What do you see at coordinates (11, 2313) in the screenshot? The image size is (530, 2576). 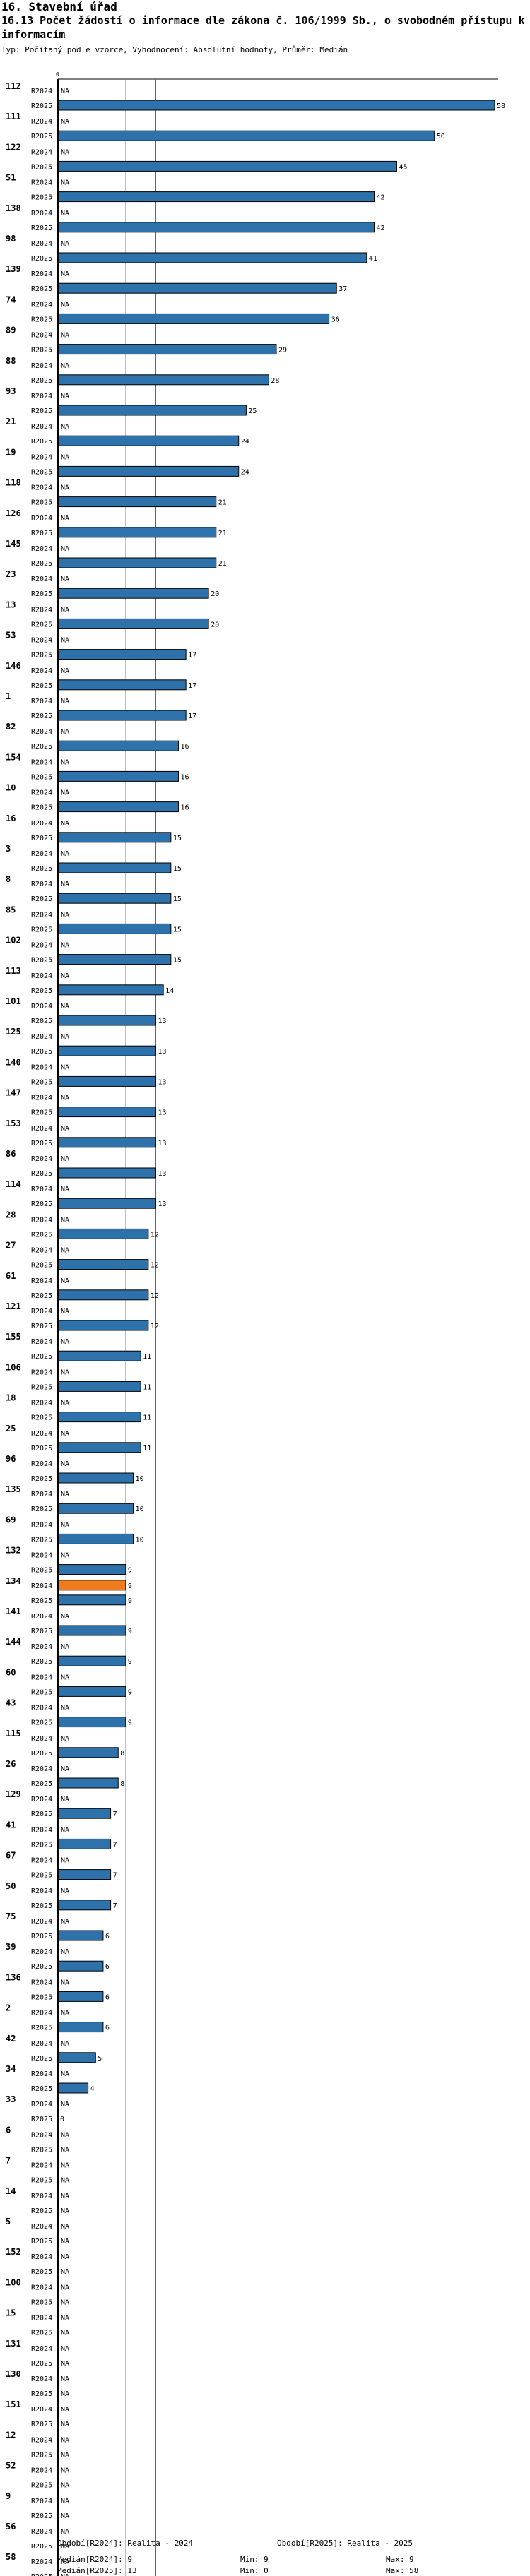 I see `category-label: 15` at bounding box center [11, 2313].